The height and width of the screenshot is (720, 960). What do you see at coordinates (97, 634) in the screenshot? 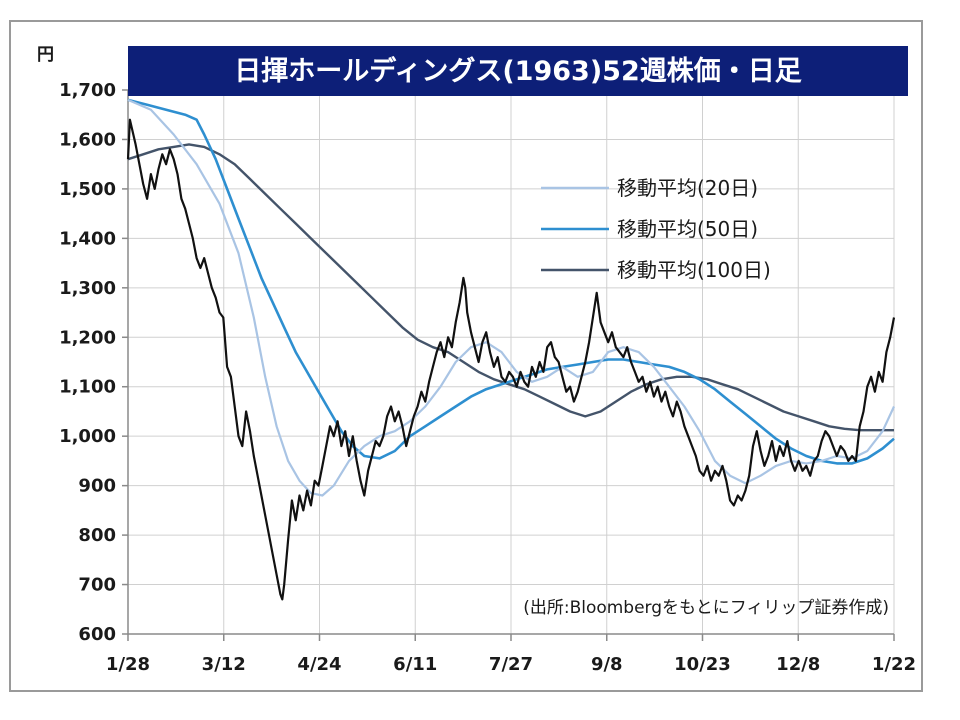
I see `y-tick-label-11: 600` at bounding box center [97, 634].